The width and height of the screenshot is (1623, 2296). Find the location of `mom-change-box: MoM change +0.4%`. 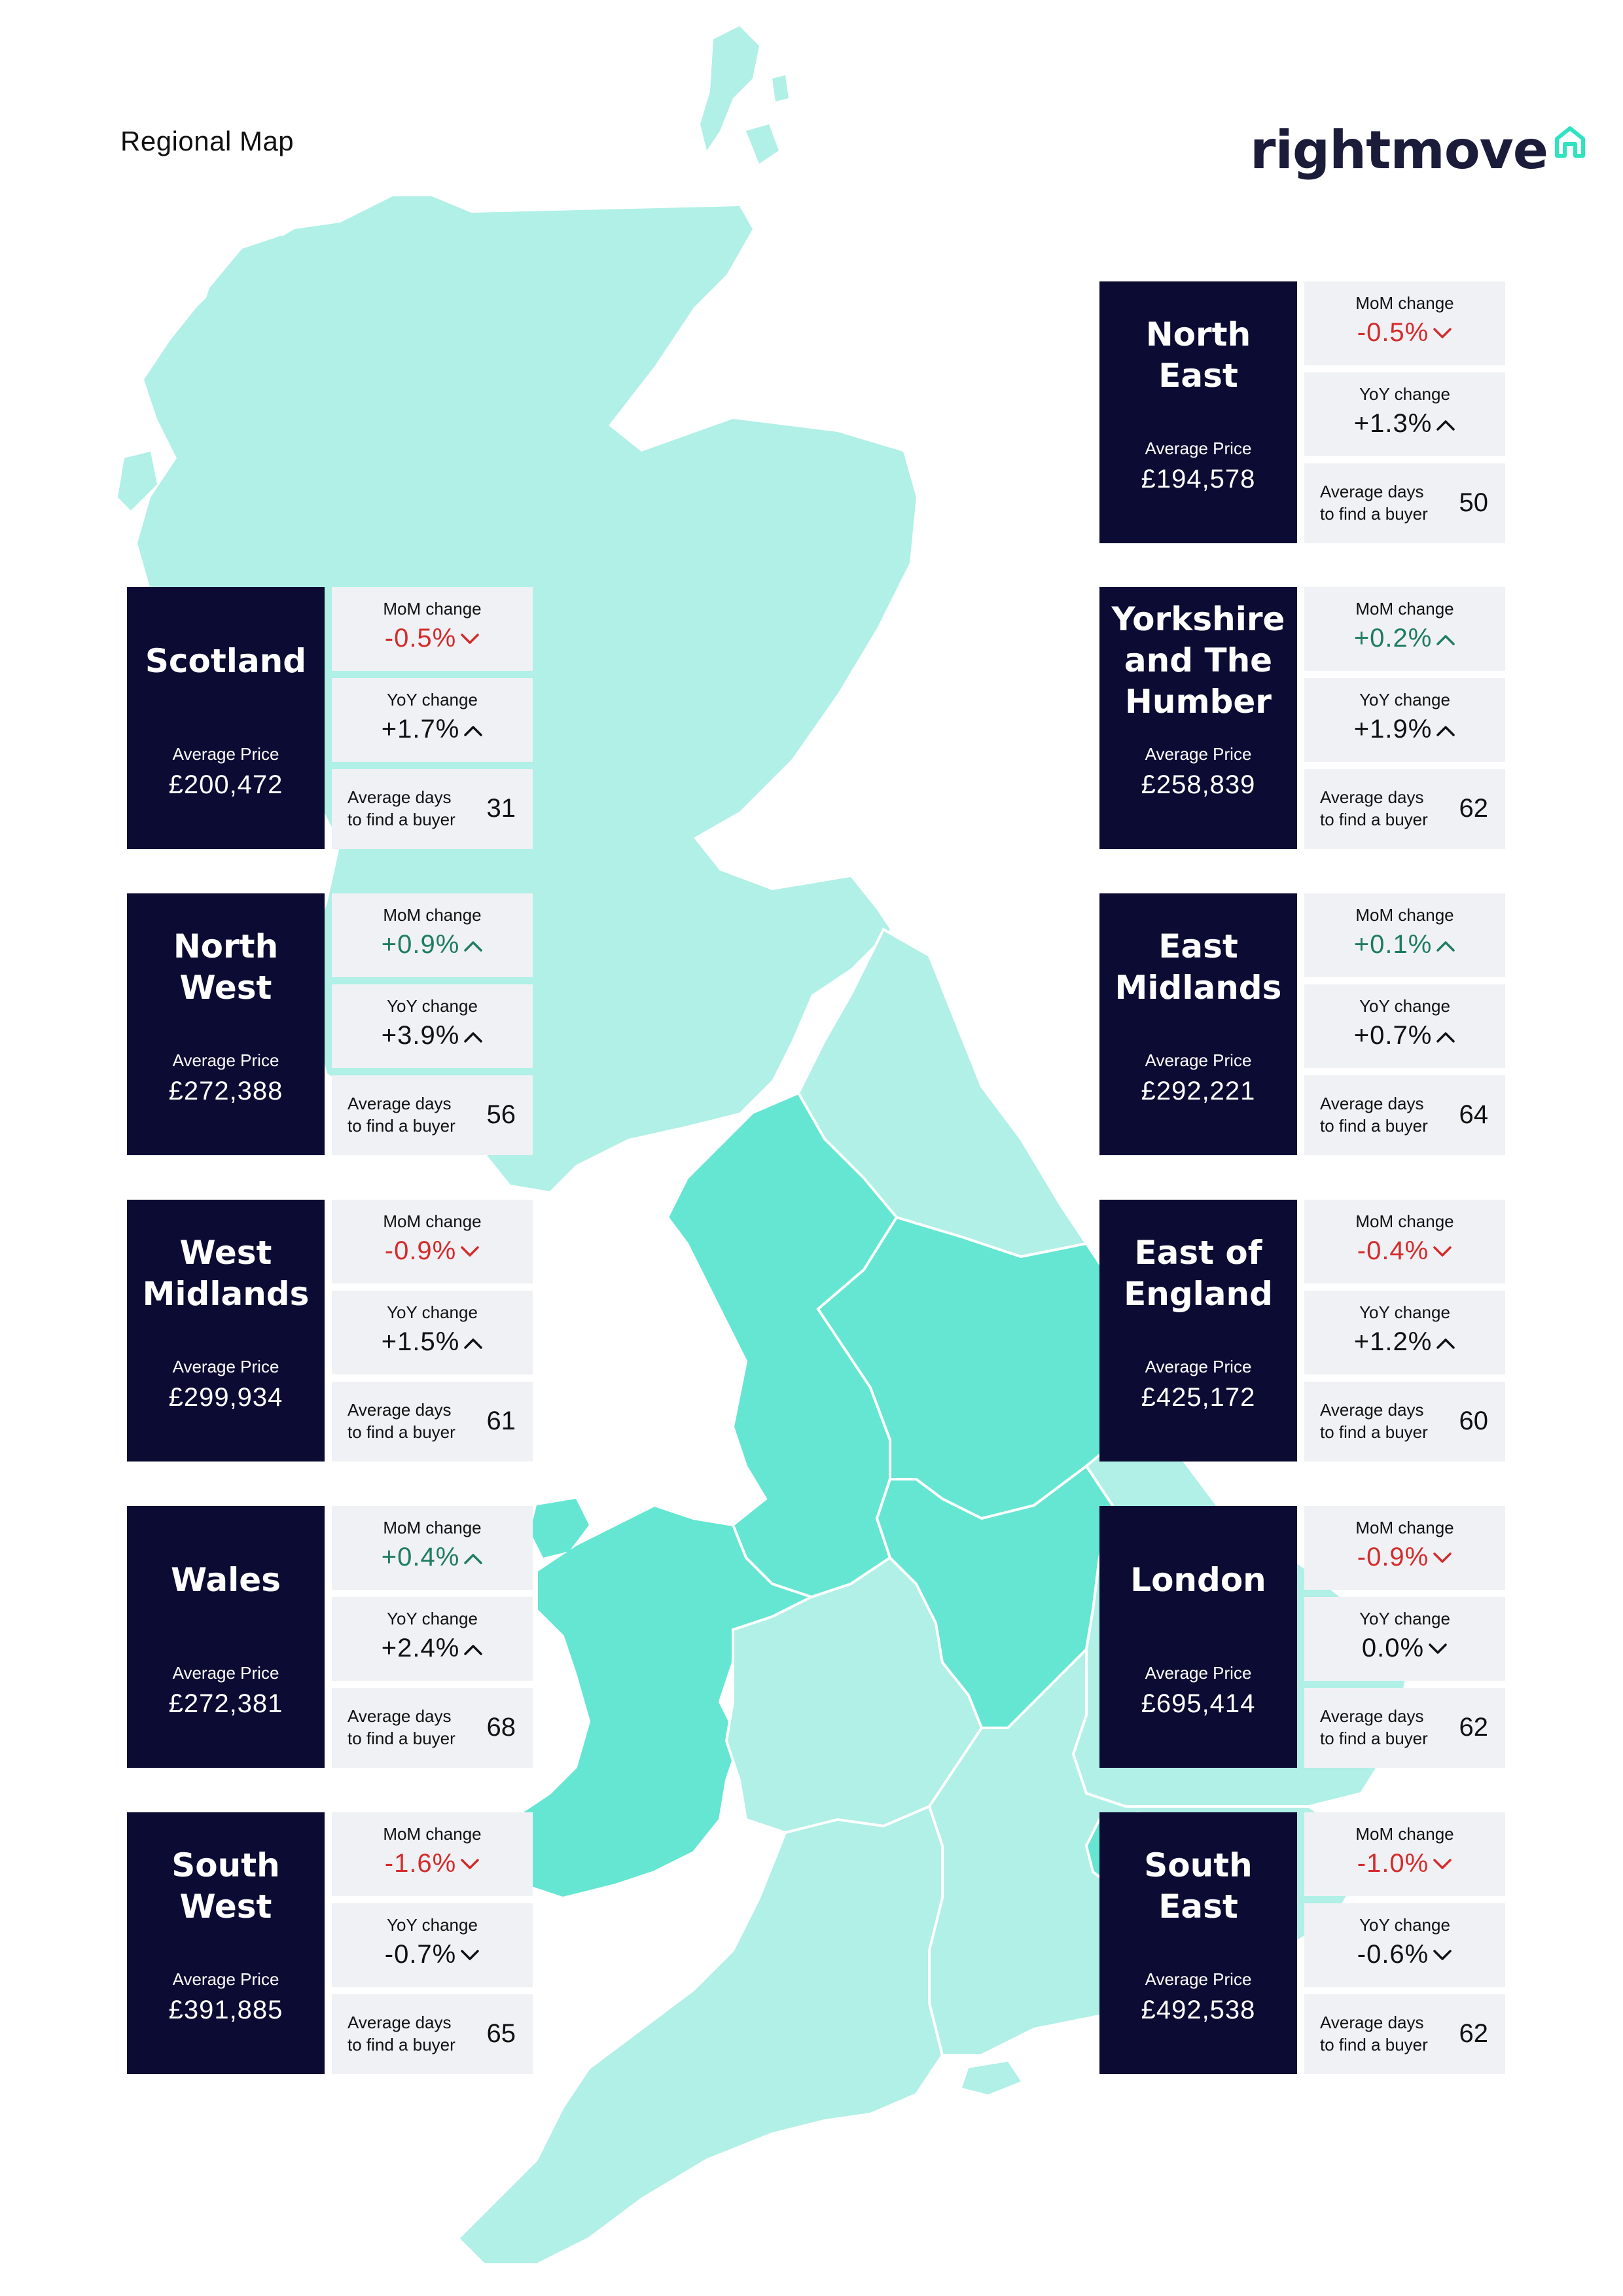

mom-change-box: MoM change +0.4% is located at coordinates (433, 1548).